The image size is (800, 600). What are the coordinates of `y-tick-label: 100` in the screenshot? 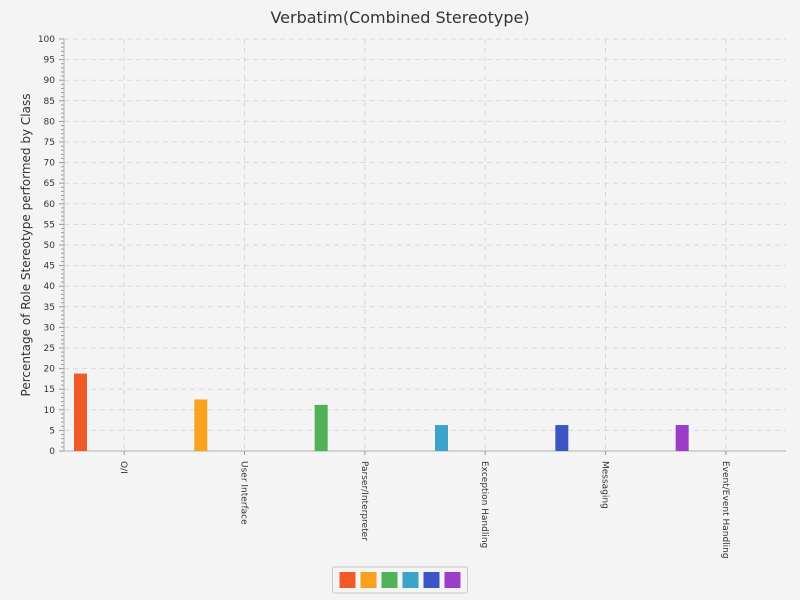 It's located at (46, 40).